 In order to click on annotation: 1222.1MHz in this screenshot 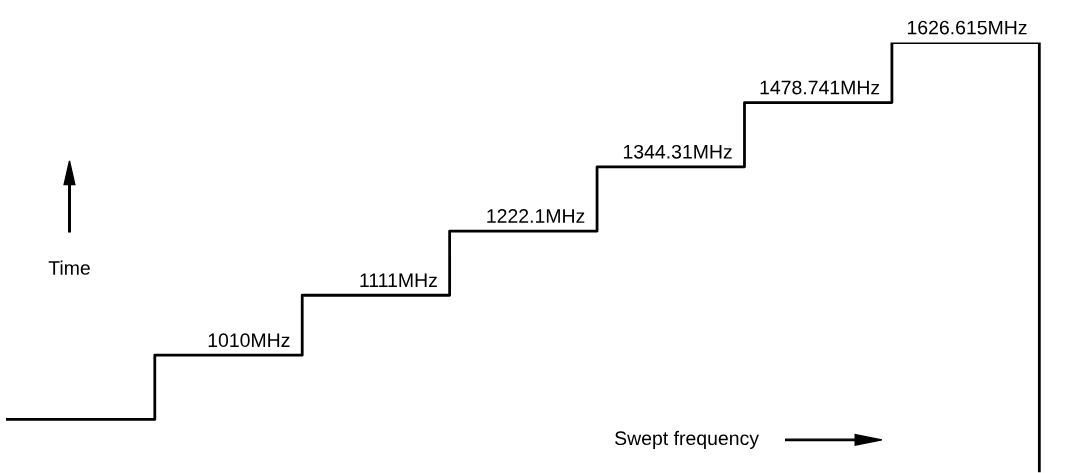, I will do `click(536, 216)`.